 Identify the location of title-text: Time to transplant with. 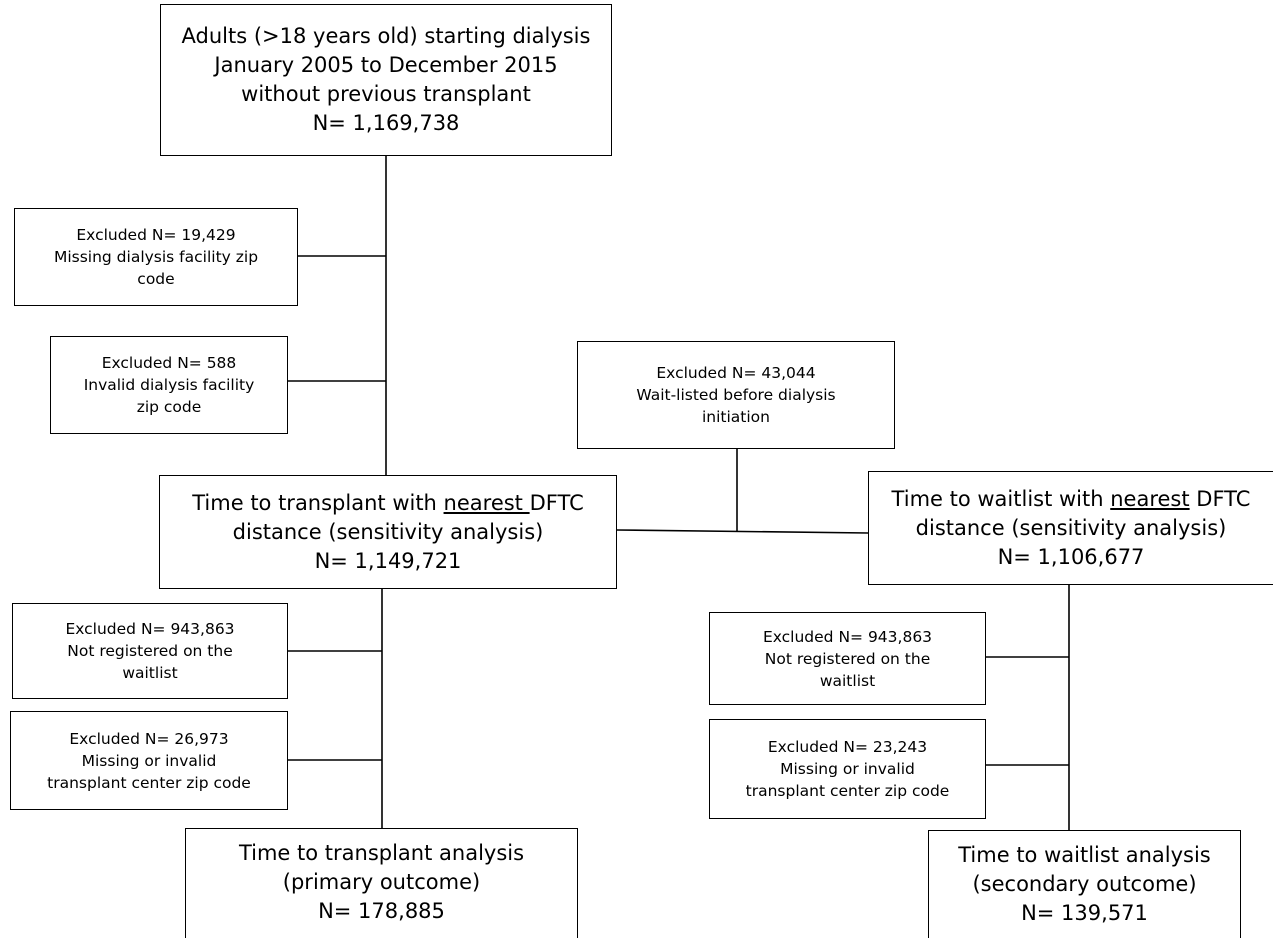
(318, 502).